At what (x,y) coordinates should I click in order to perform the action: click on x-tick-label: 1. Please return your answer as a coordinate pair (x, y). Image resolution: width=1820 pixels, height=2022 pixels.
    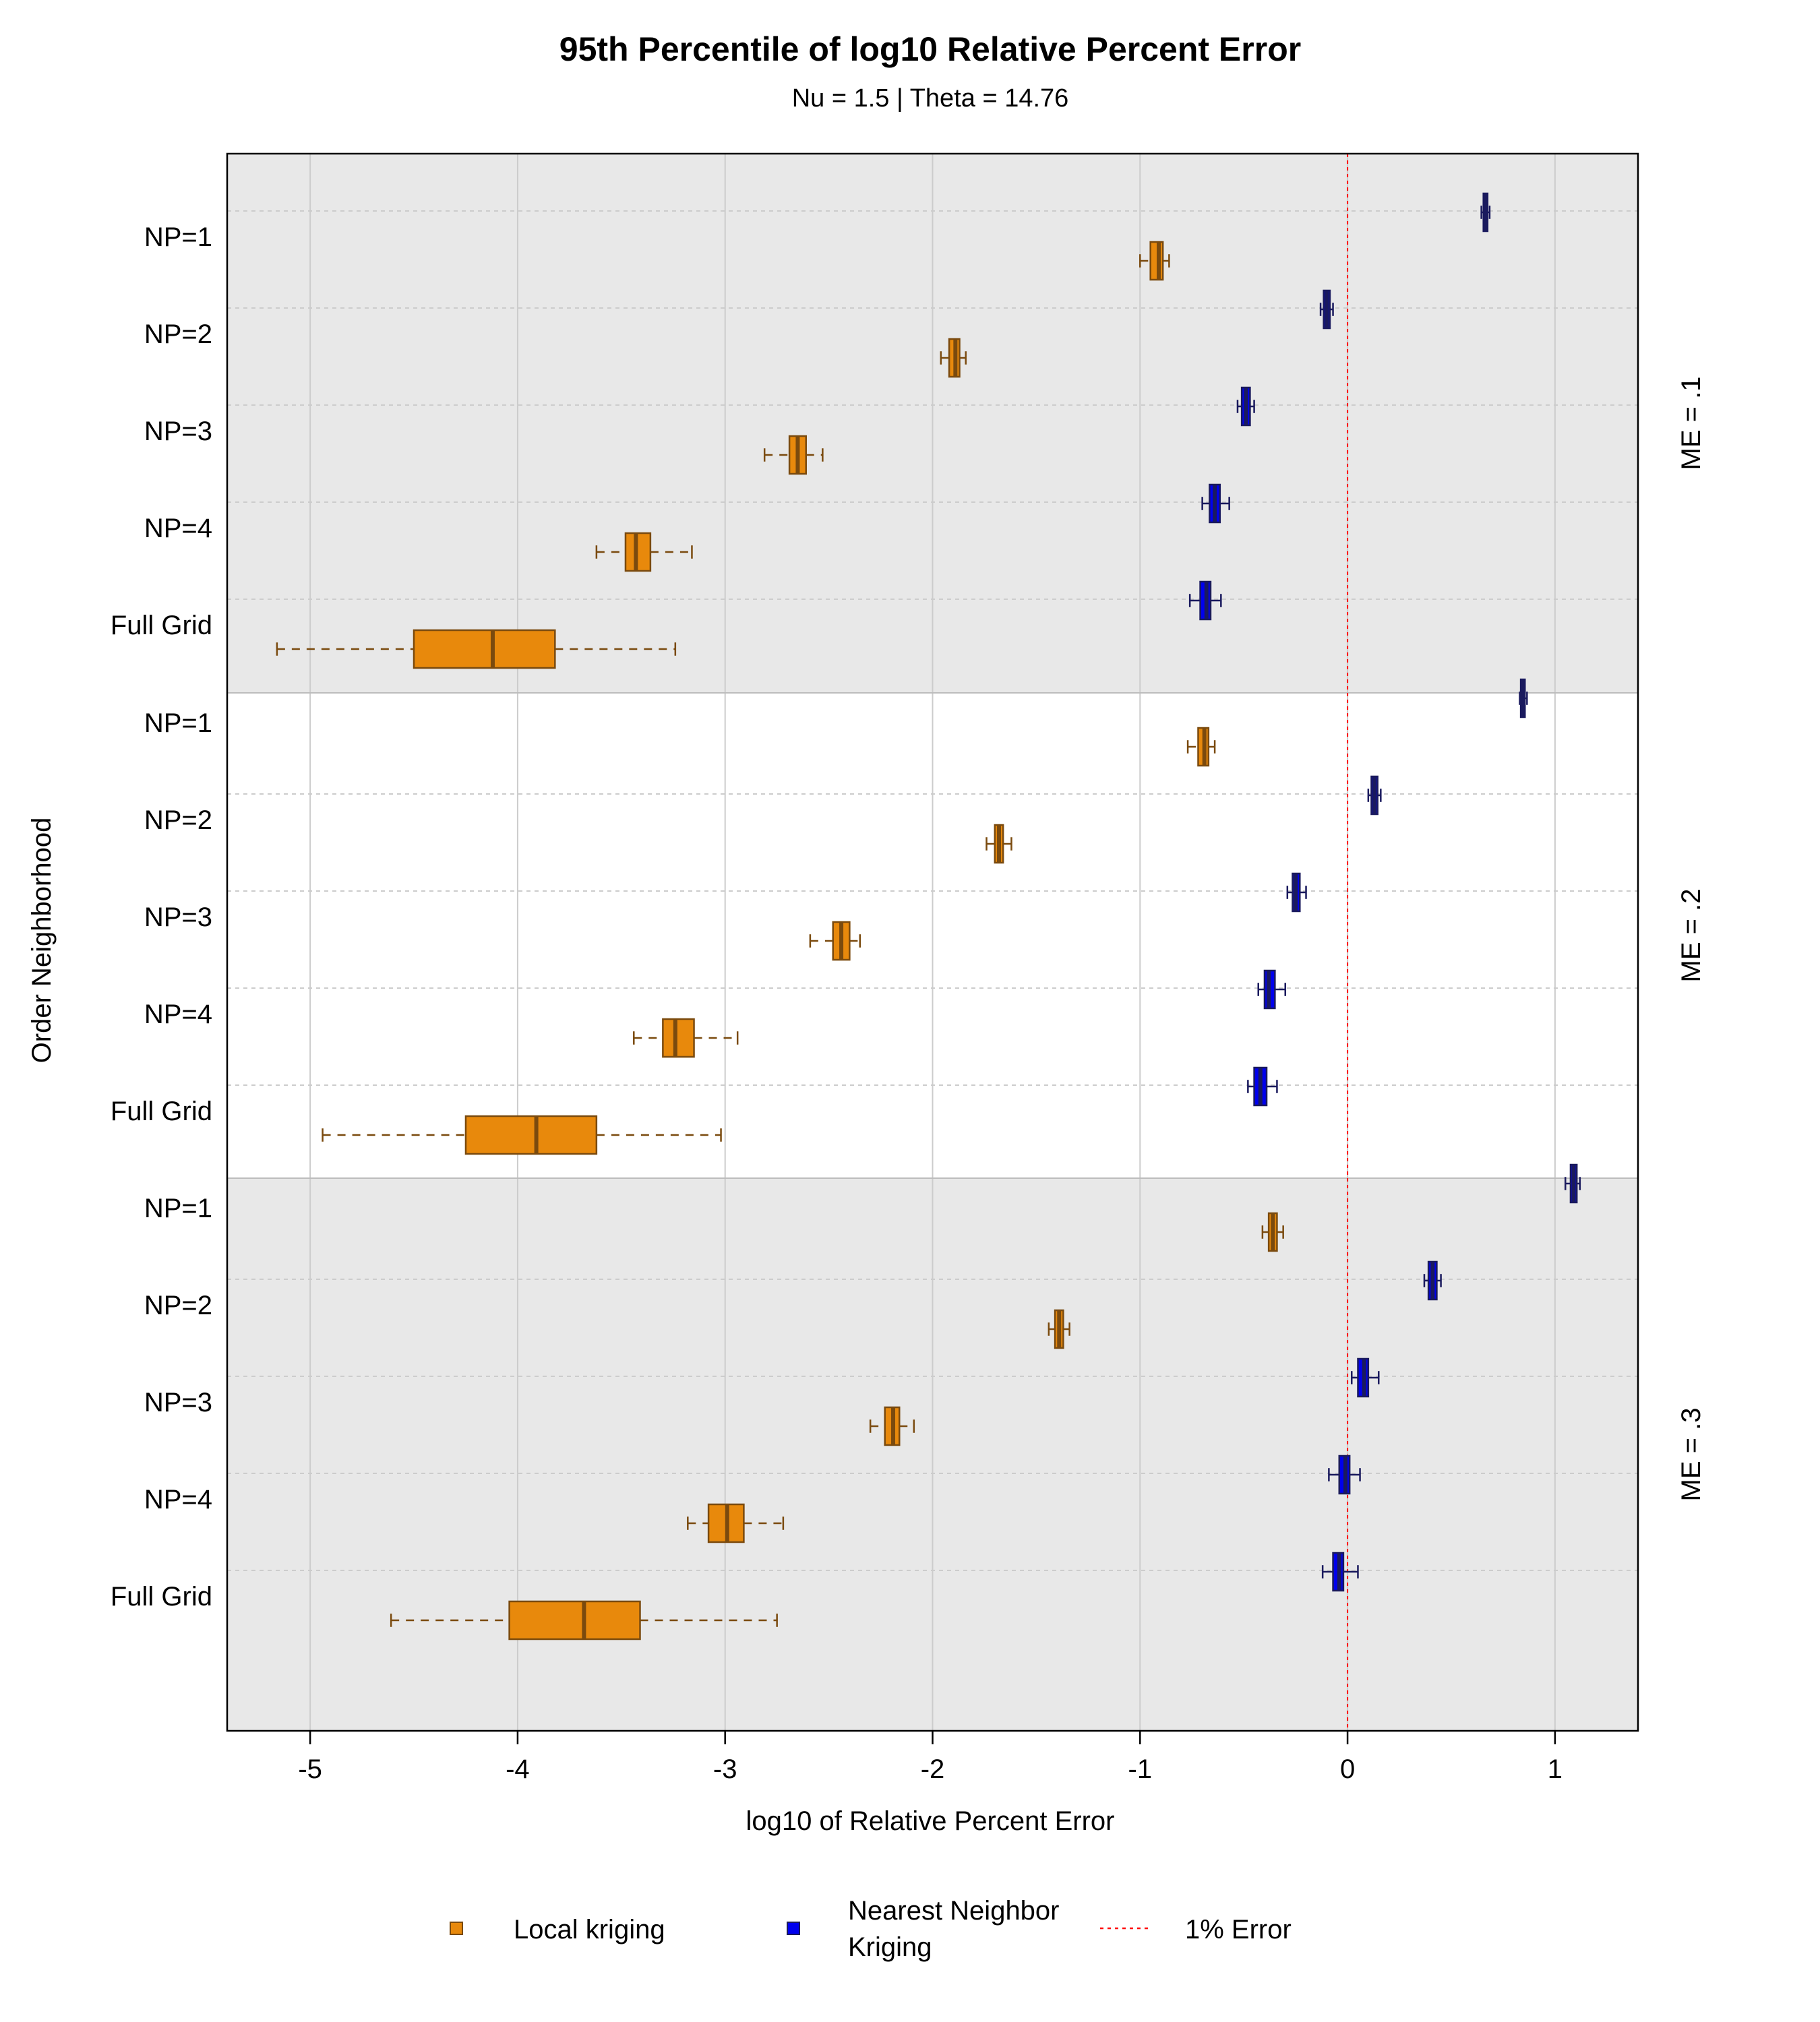
    Looking at the image, I should click on (1555, 1769).